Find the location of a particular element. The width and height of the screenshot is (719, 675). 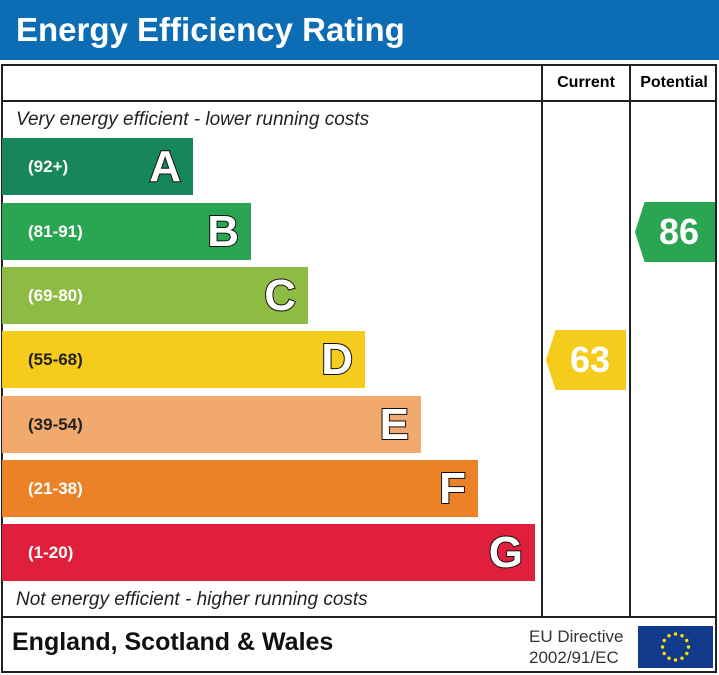

band-letter: D is located at coordinates (337, 359).